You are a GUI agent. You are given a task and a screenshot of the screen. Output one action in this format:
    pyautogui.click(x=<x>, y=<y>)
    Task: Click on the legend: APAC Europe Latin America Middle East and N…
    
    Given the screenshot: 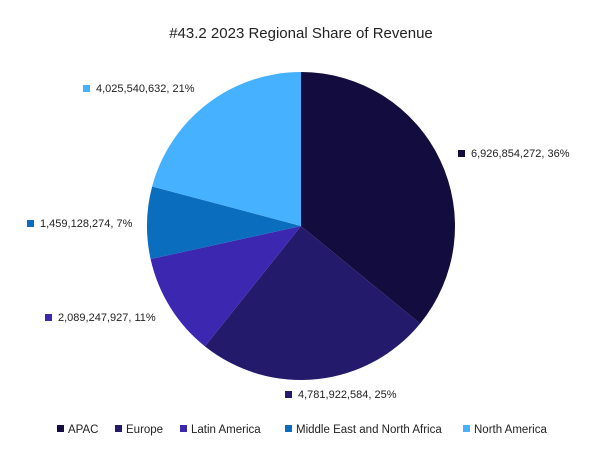 What is the action you would take?
    pyautogui.click(x=302, y=430)
    